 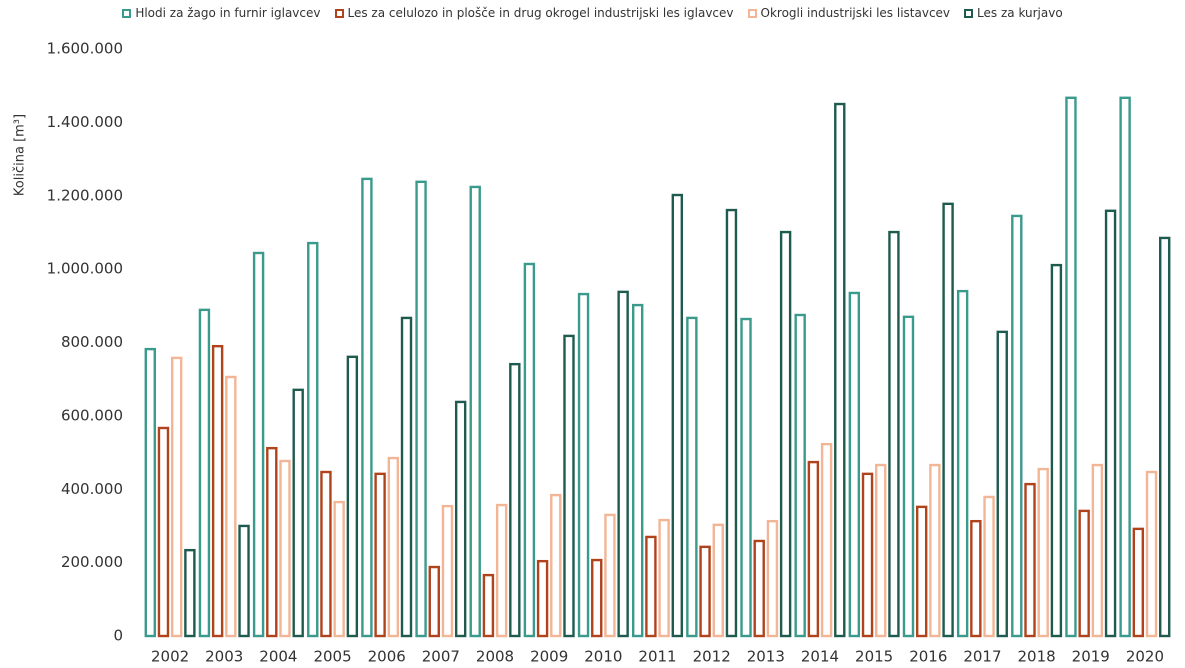 I want to click on legend-item: Les za kurjavo, so click(x=1013, y=13).